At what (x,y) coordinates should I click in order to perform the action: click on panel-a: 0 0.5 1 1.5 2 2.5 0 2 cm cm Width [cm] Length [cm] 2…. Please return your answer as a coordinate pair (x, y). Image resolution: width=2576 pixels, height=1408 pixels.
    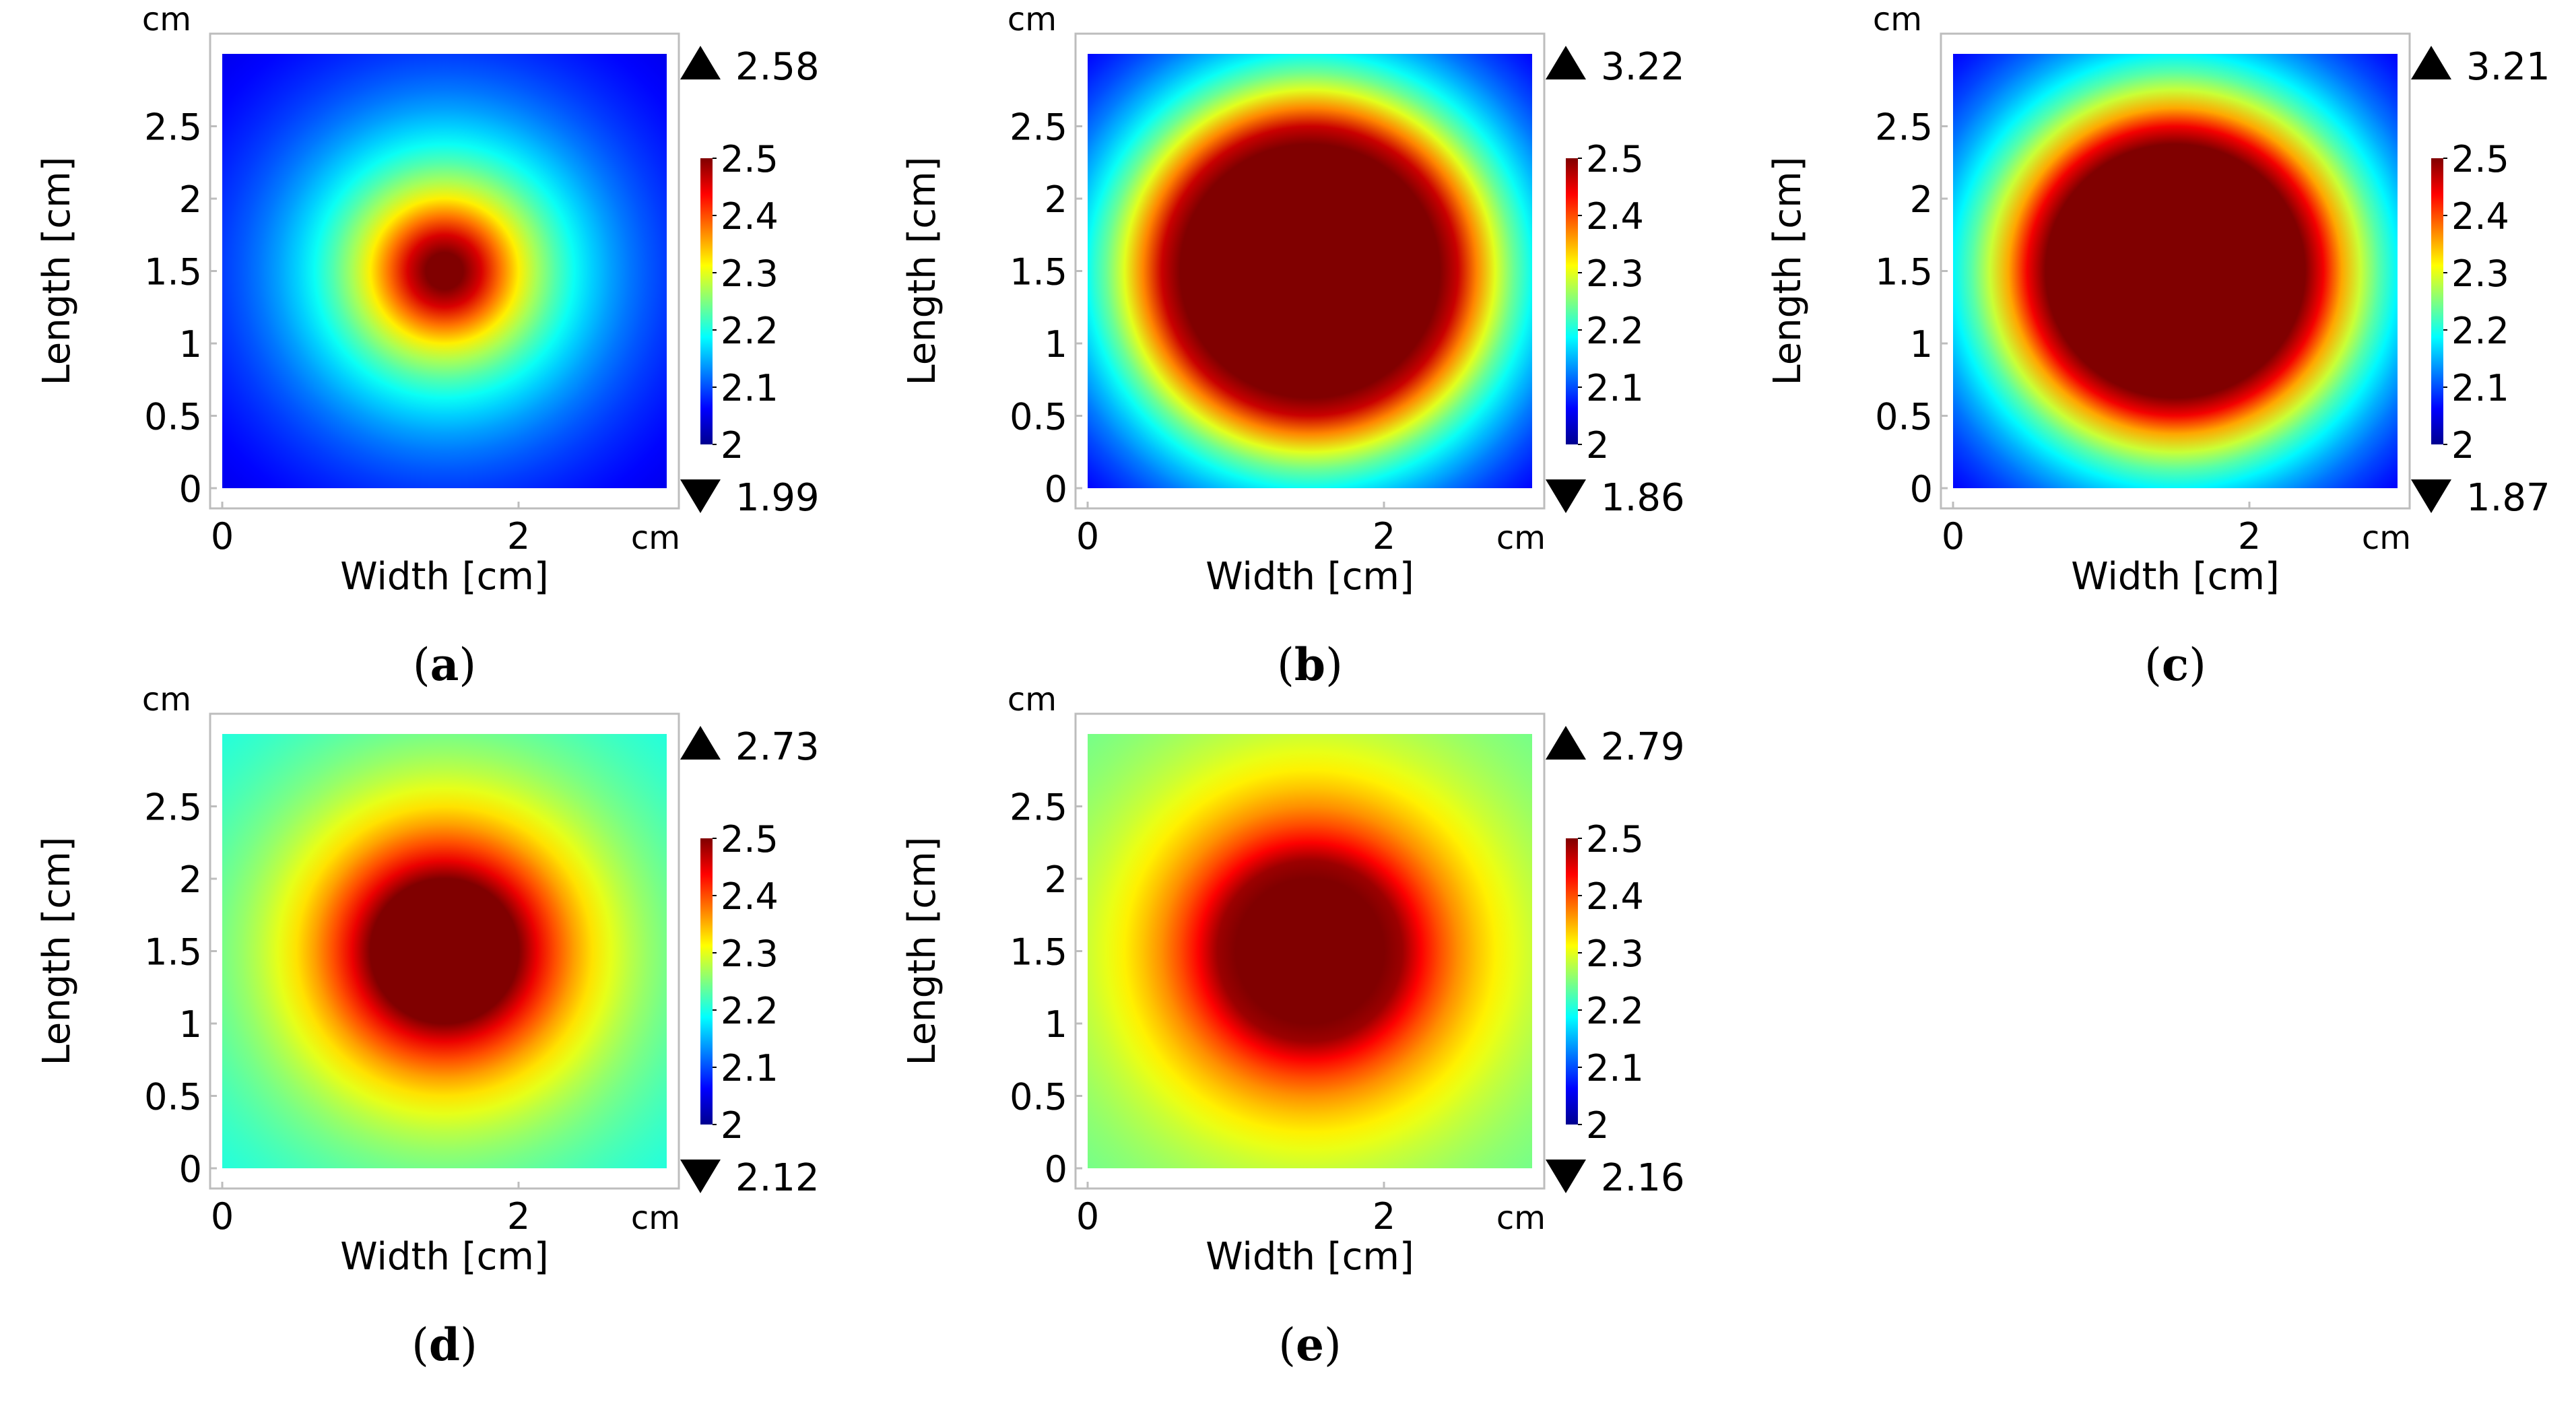
    Looking at the image, I should click on (427, 346).